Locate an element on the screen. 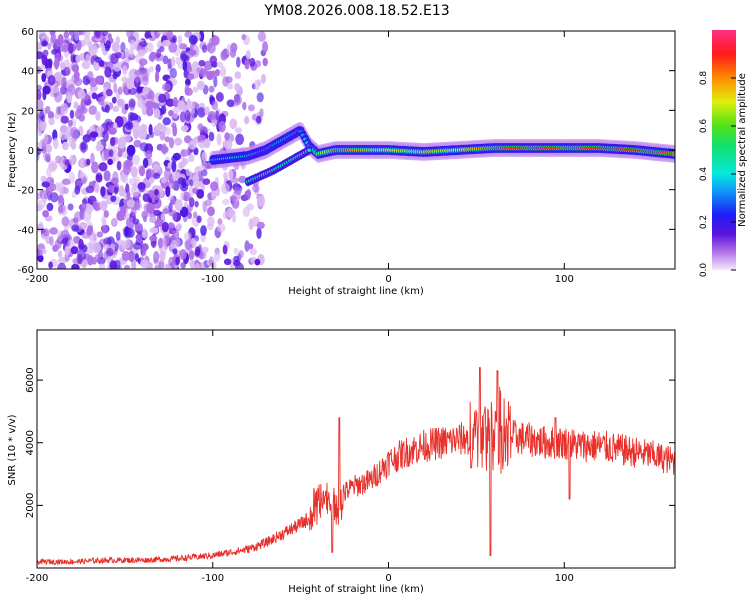  colorbar-label: Normalized spectral amplitude is located at coordinates (742, 150).